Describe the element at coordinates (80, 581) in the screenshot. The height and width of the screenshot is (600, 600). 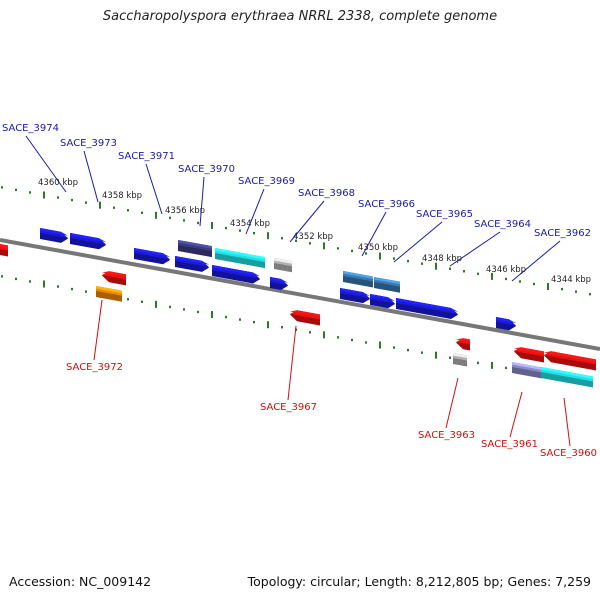
I see `accession-text: Accession: NC_009142` at that location.